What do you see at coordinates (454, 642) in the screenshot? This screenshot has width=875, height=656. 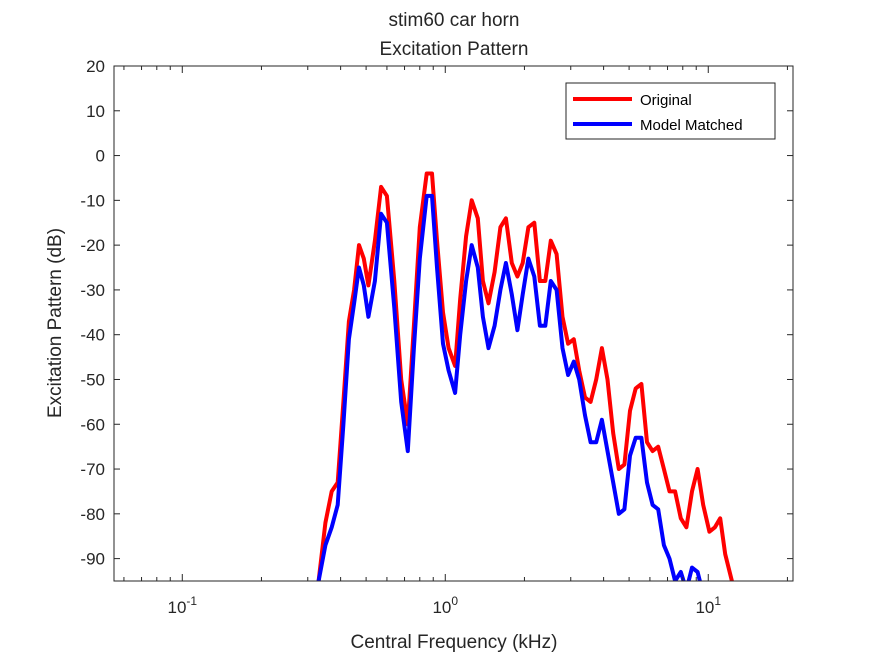 I see `x-axis-label: Central Frequency (kHz)` at bounding box center [454, 642].